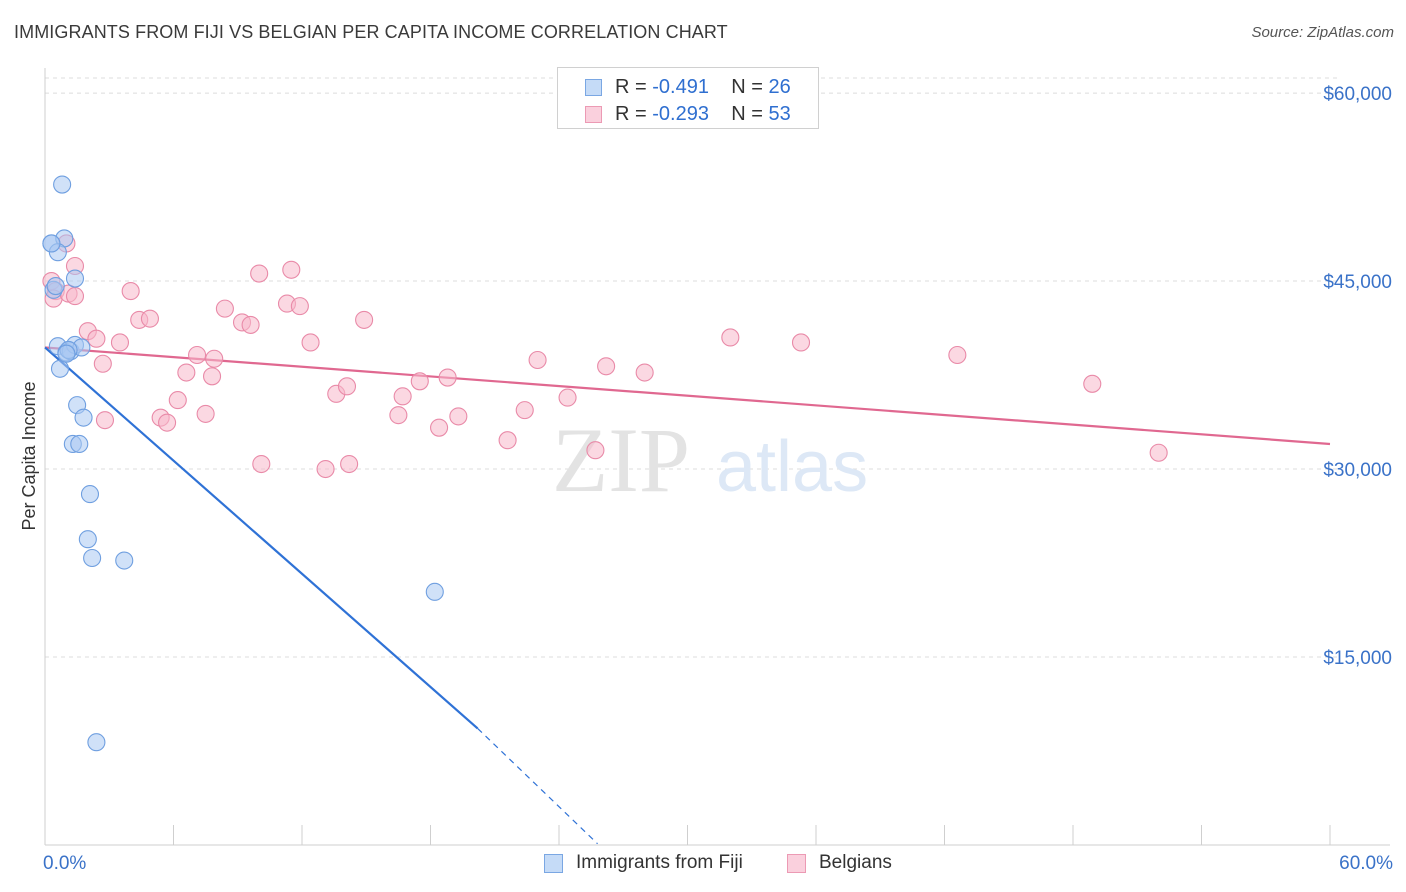  Describe the element at coordinates (593, 87) in the screenshot. I see `legend-swatch-fiji` at that location.